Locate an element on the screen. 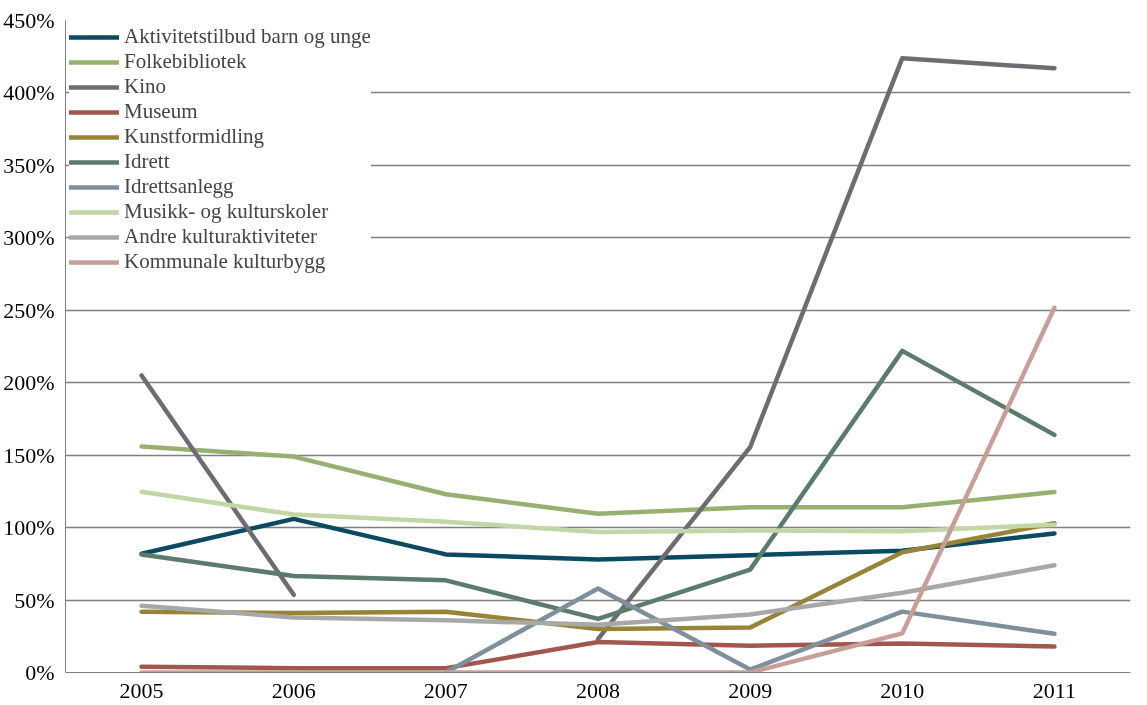 This screenshot has width=1147, height=705. x-tick-label: 2005 is located at coordinates (141, 690).